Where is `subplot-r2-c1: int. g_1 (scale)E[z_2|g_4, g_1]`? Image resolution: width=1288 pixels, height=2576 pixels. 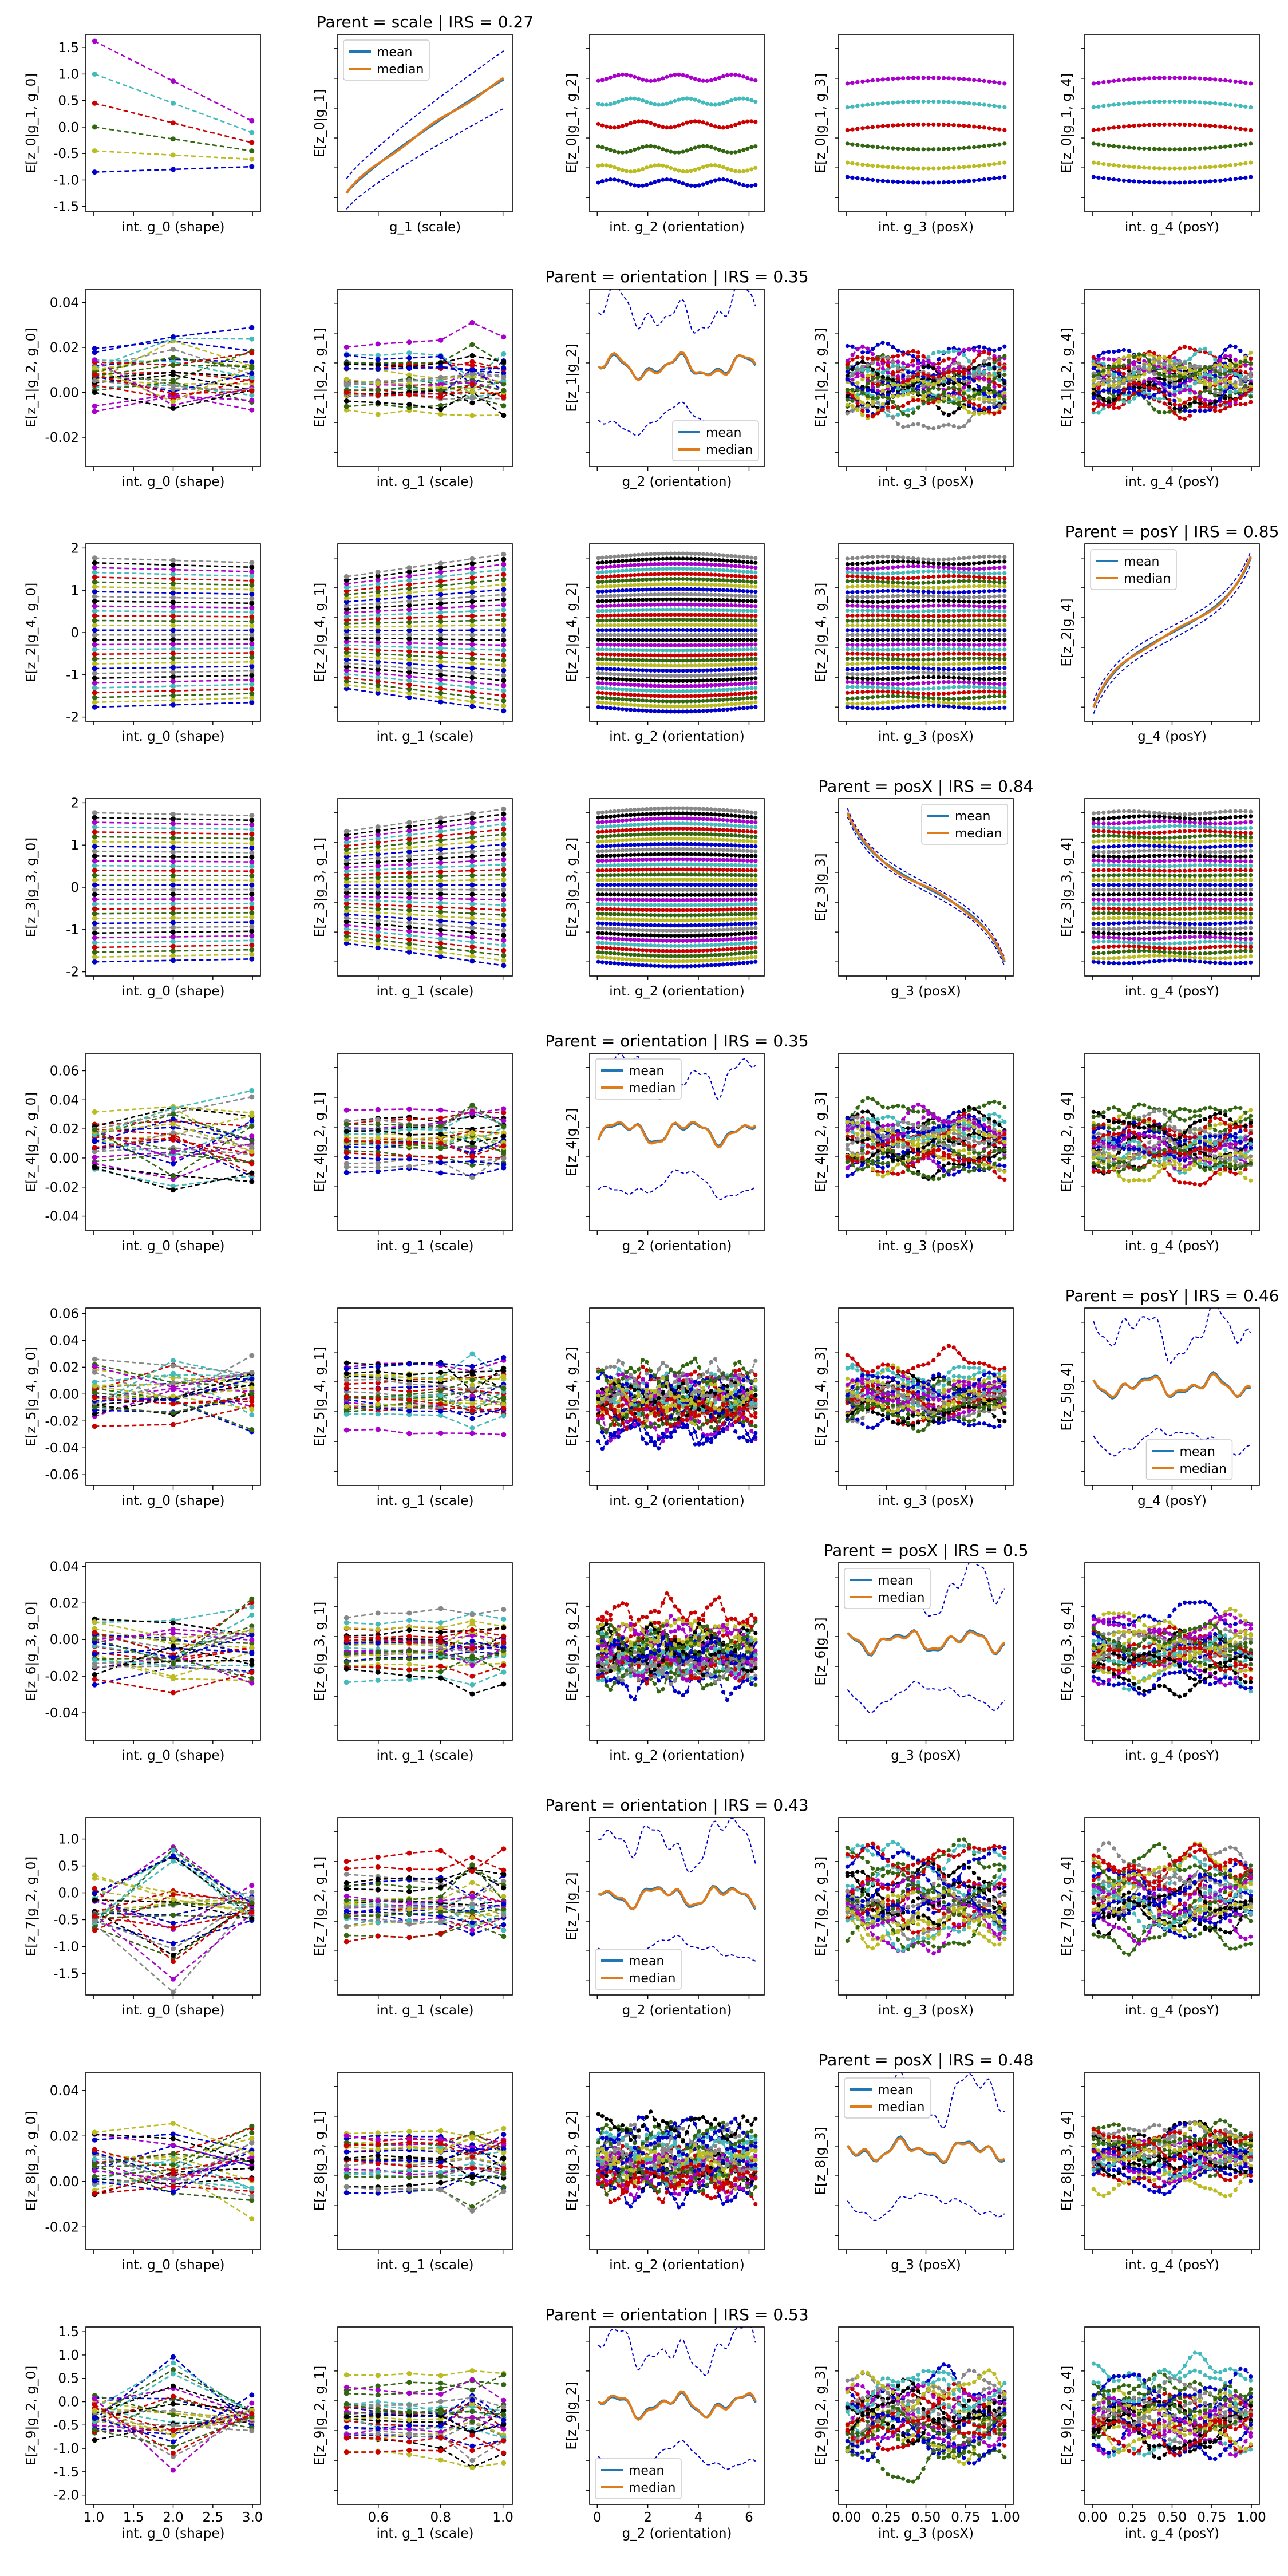 subplot-r2-c1: int. g_1 (scale)E[z_2|g_4, g_1] is located at coordinates (413, 643).